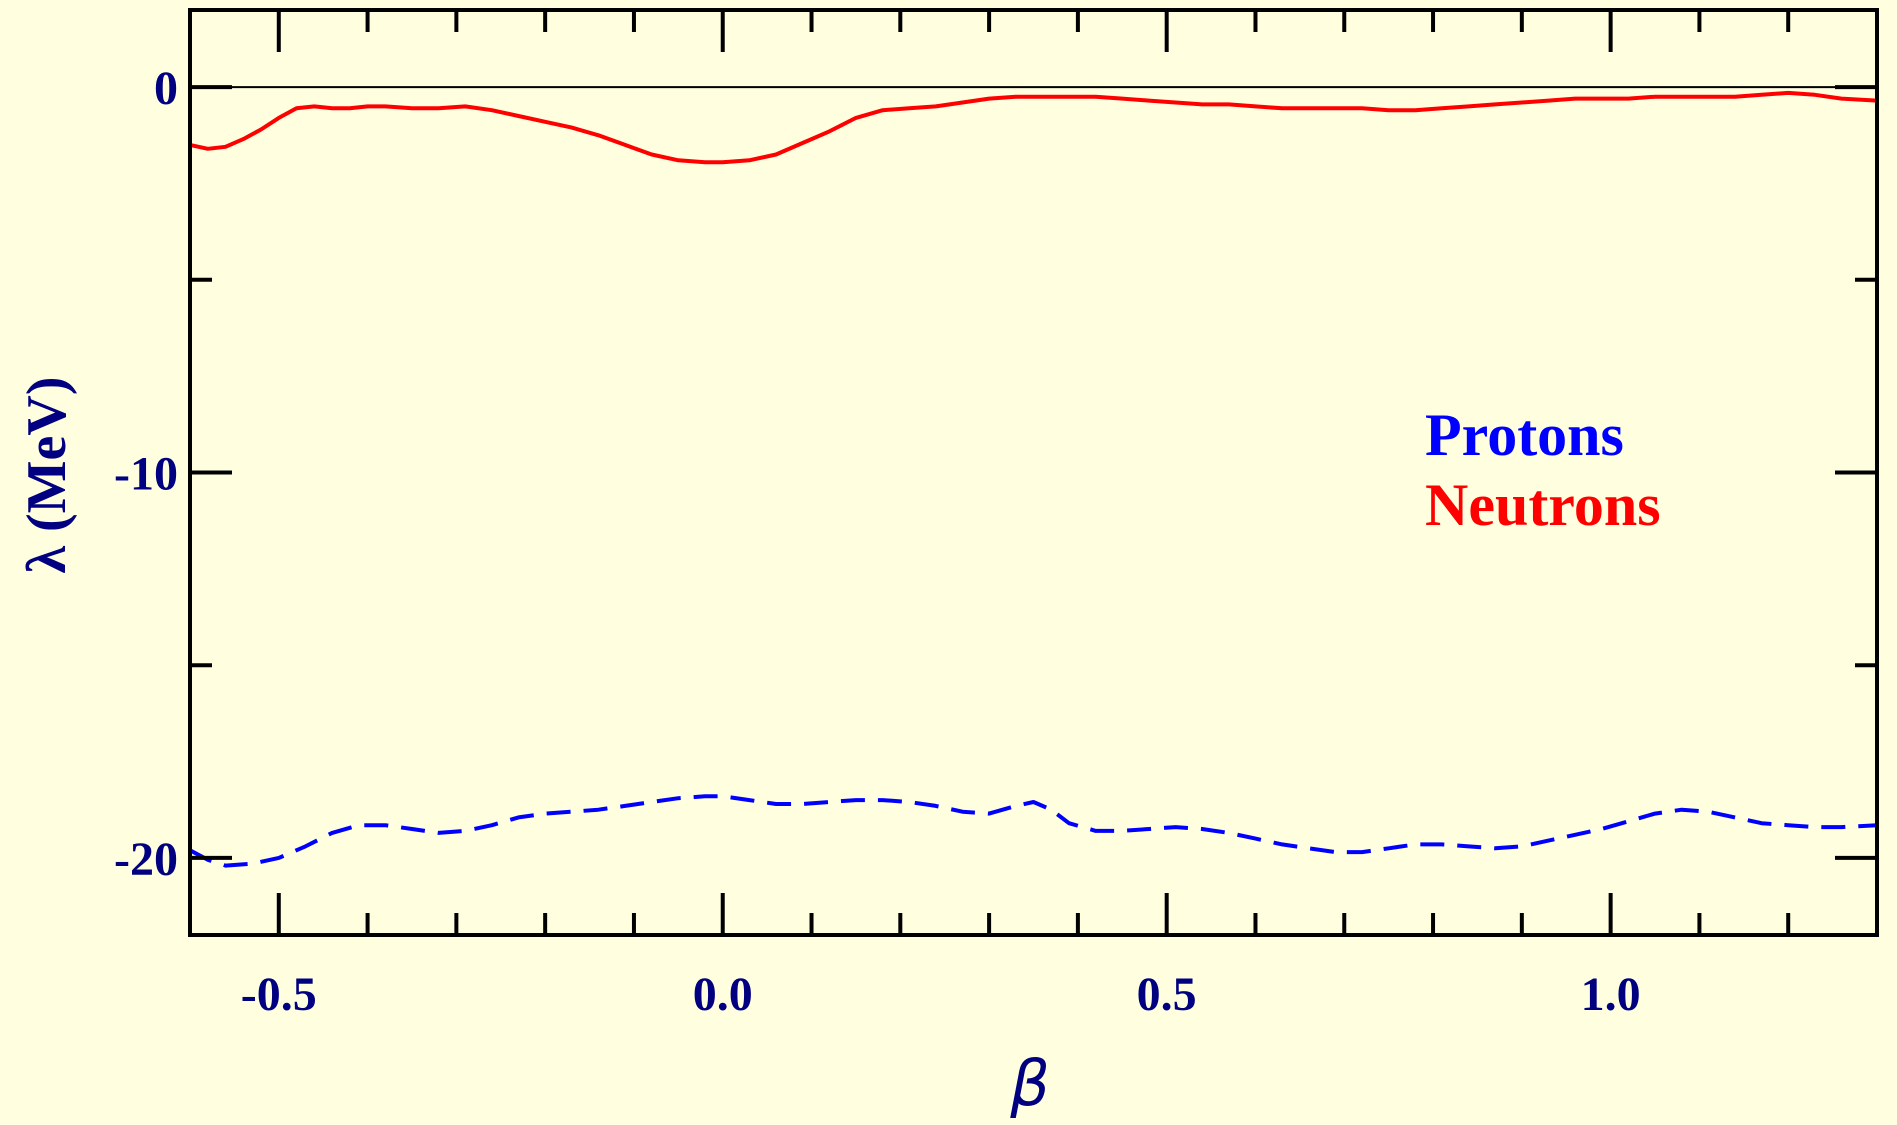 The image size is (1897, 1125). Describe the element at coordinates (1167, 994) in the screenshot. I see `x-tick-label: 0.5` at that location.